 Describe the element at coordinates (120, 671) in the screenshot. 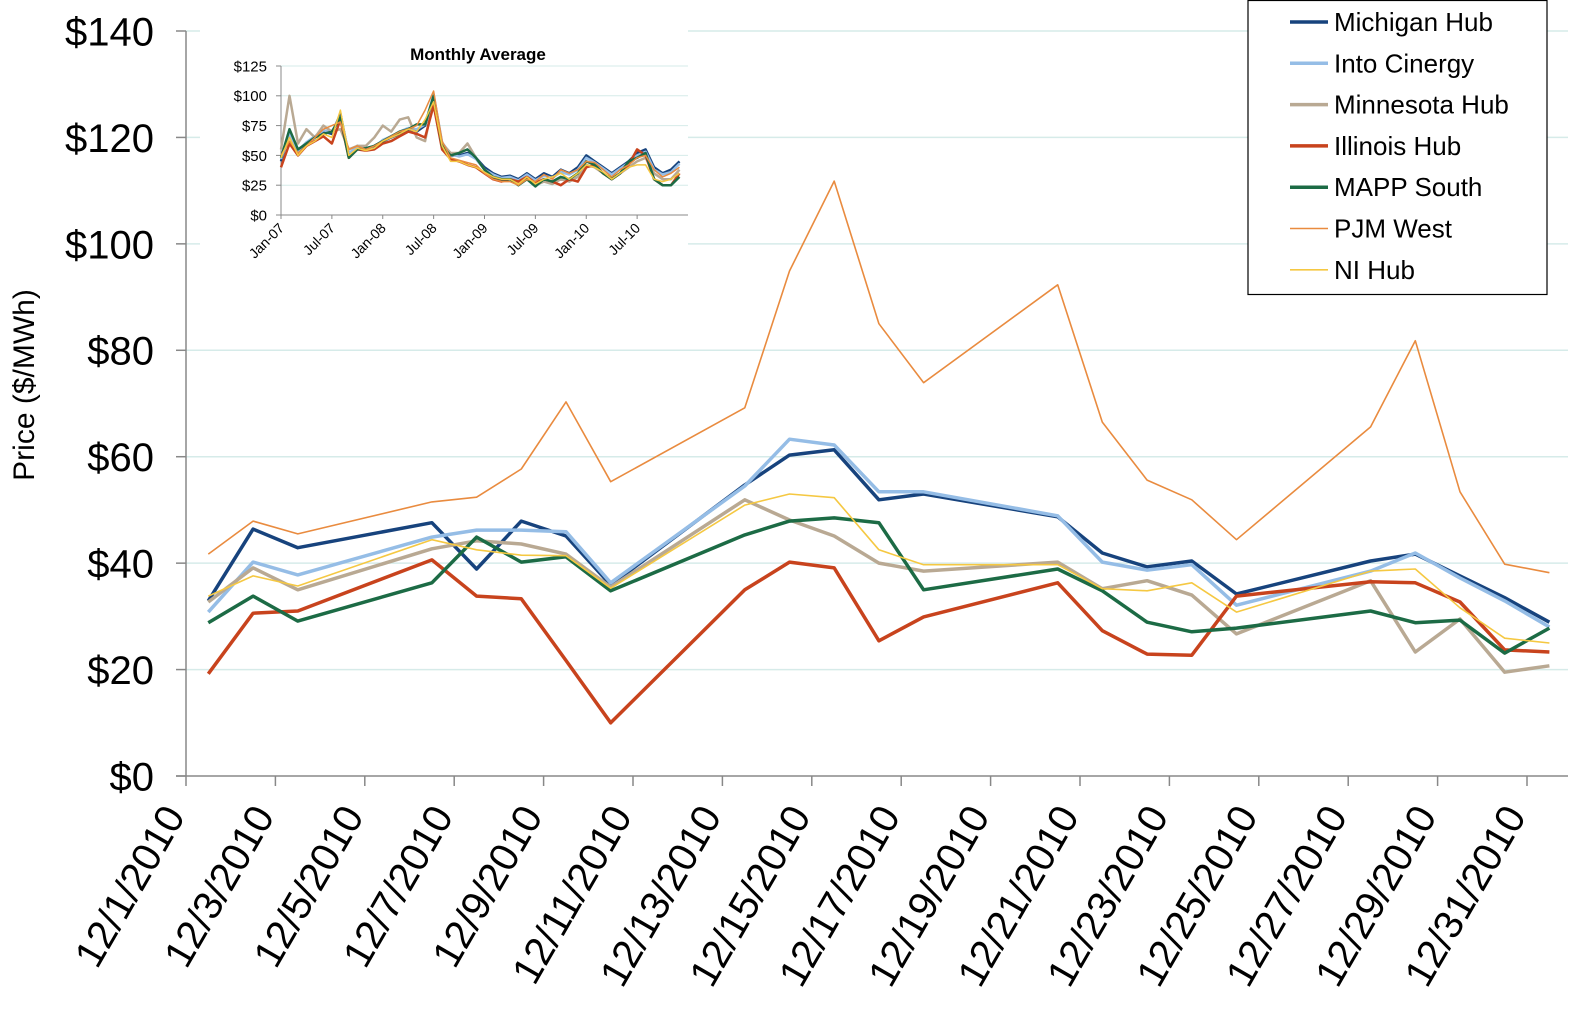

I see `y-tick-label: $20` at that location.